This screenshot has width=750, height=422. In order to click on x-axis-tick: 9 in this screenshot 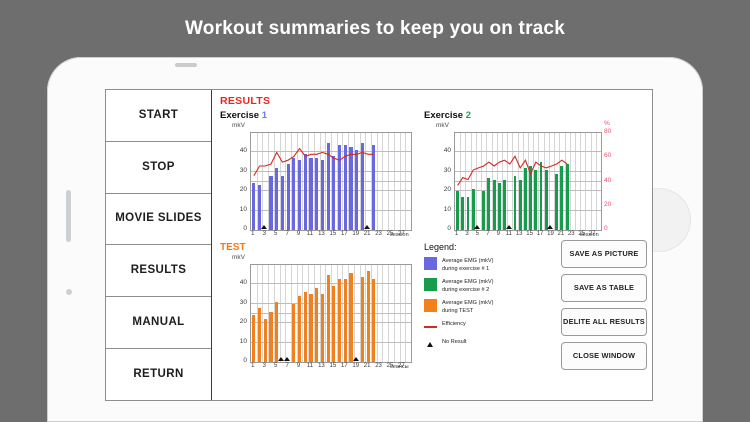, I will do `click(498, 234)`.